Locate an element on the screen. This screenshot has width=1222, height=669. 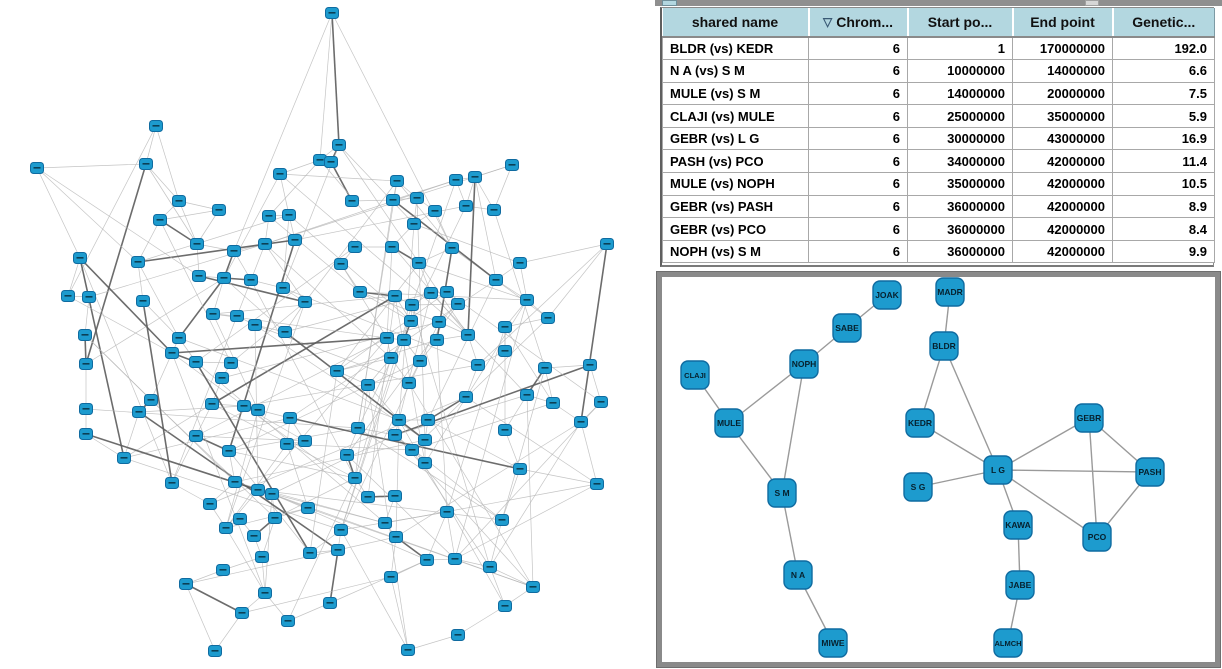
table-row: GEBR (vs) PCO 6 36000000 42000000 8.4 is located at coordinates (938, 229).